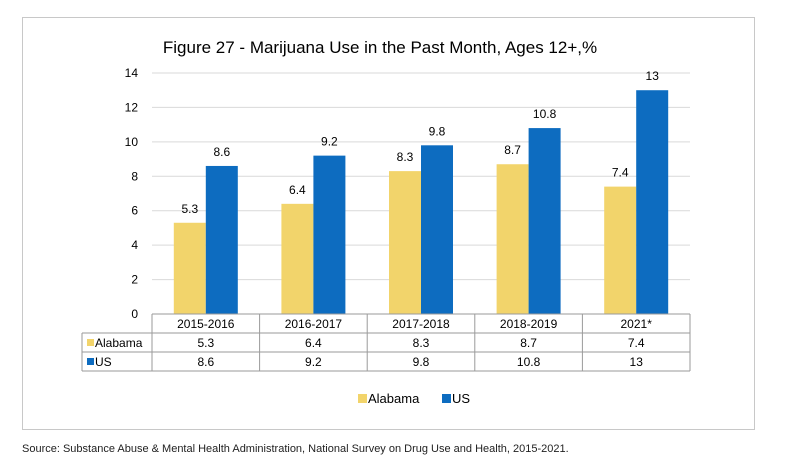 The height and width of the screenshot is (470, 785). I want to click on data-label-alabama: 8.3, so click(405, 157).